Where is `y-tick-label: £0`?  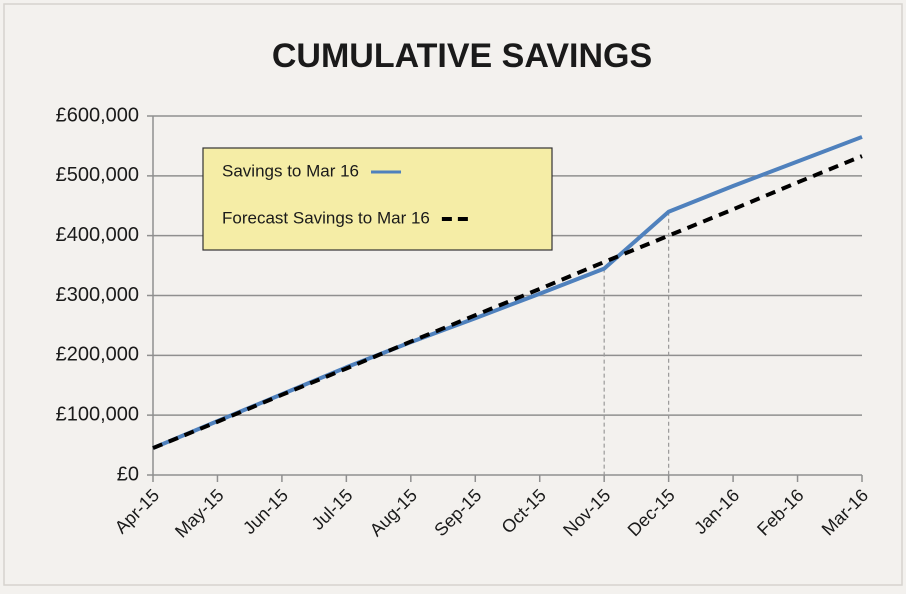 y-tick-label: £0 is located at coordinates (128, 474).